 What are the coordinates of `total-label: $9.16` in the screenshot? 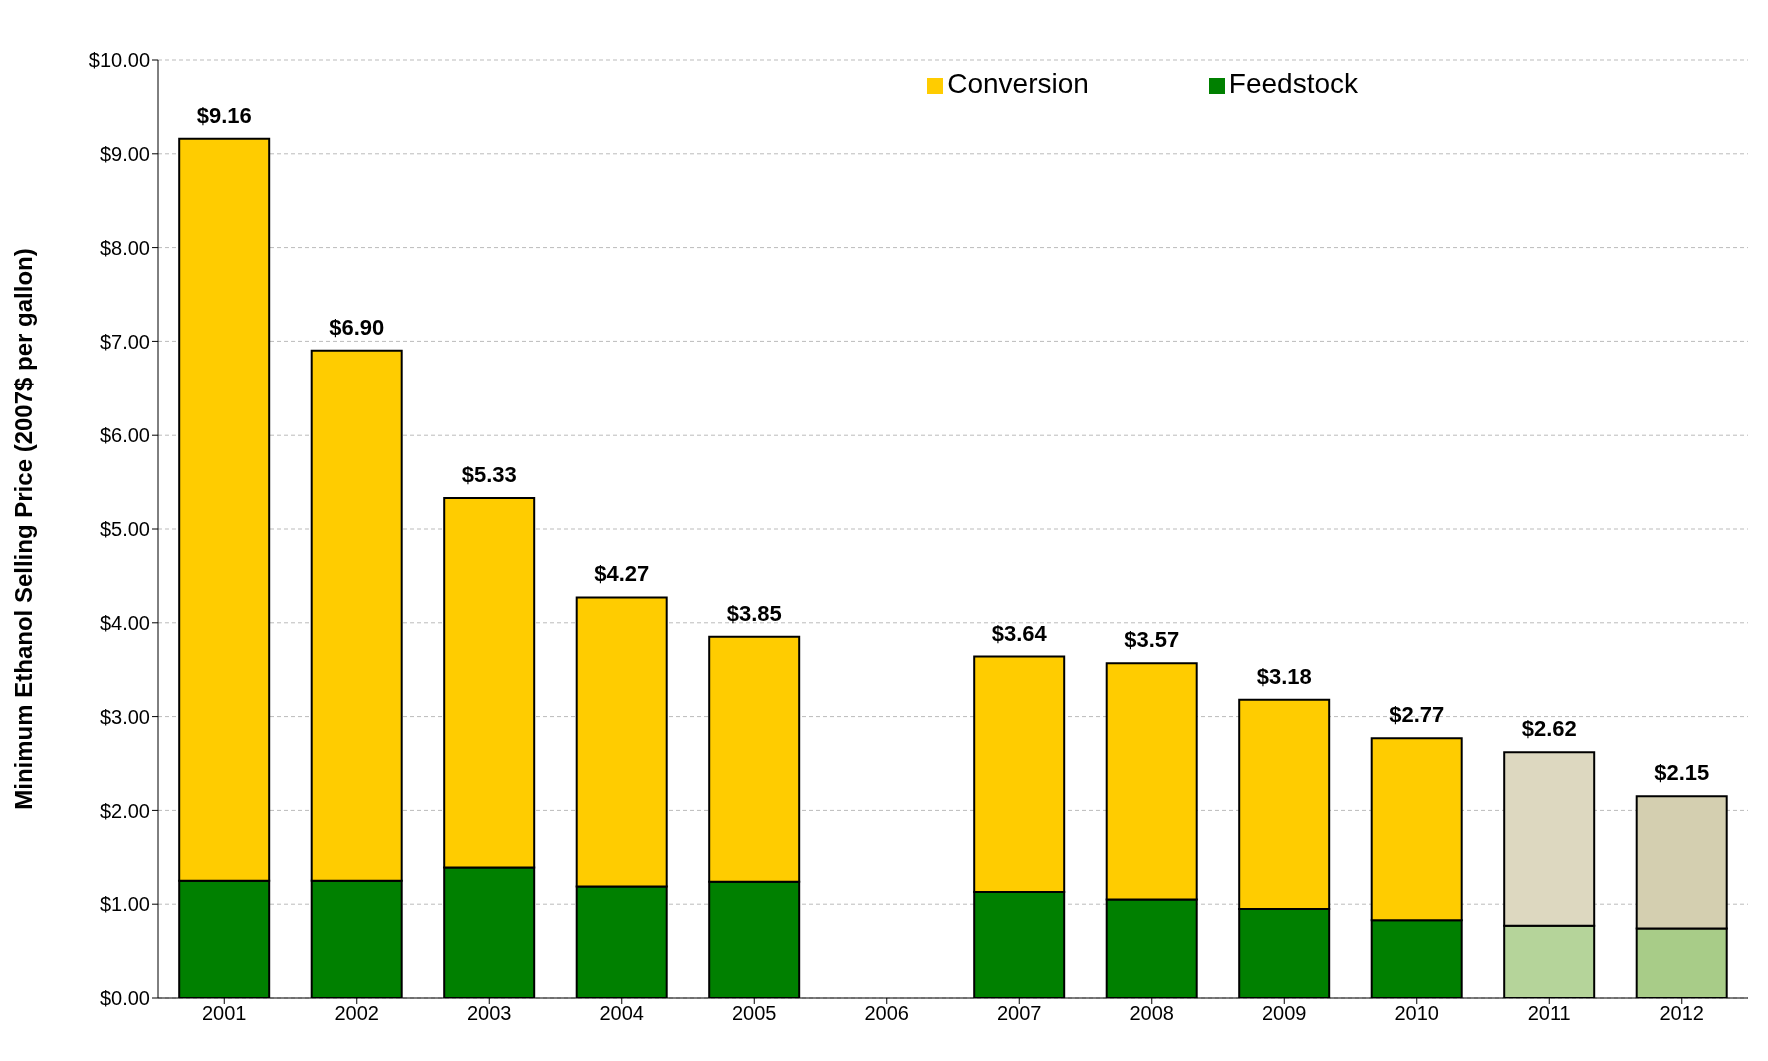 It's located at (224, 115).